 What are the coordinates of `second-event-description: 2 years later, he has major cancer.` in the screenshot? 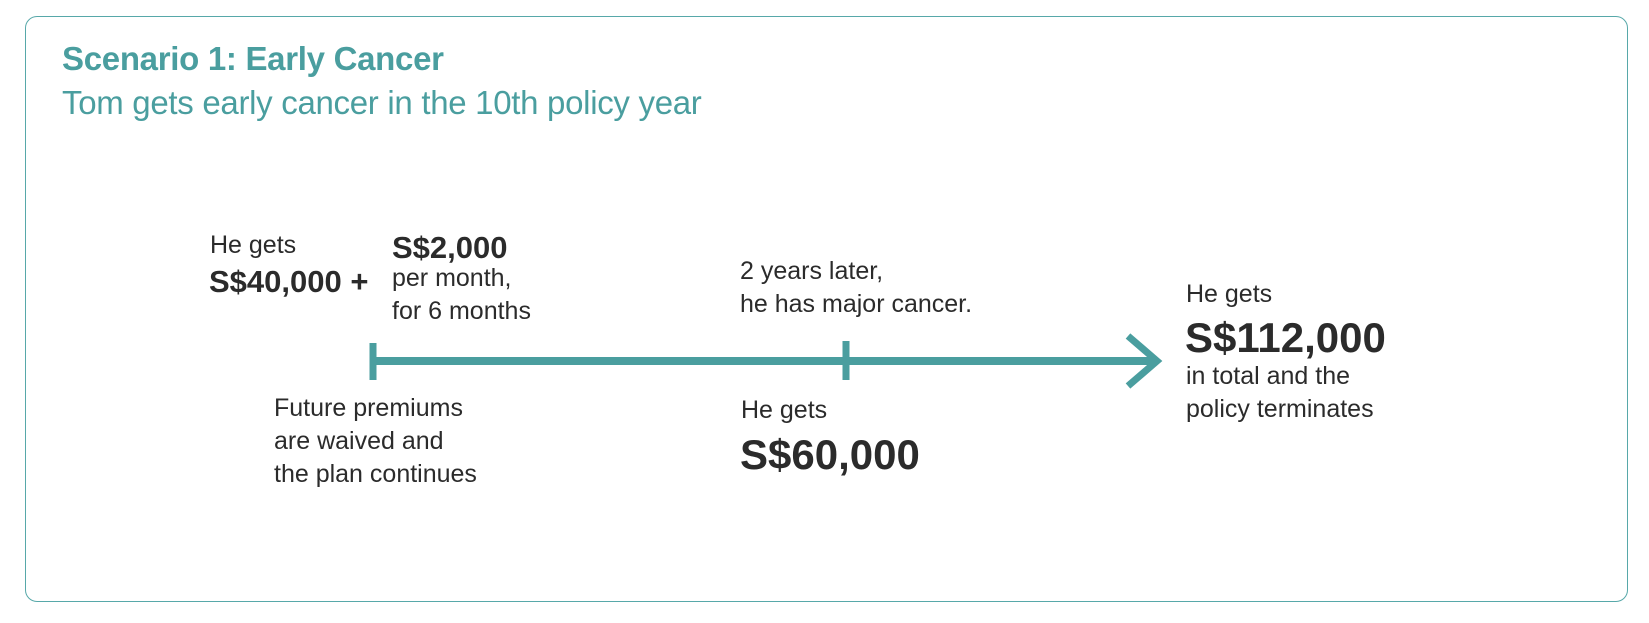 It's located at (856, 288).